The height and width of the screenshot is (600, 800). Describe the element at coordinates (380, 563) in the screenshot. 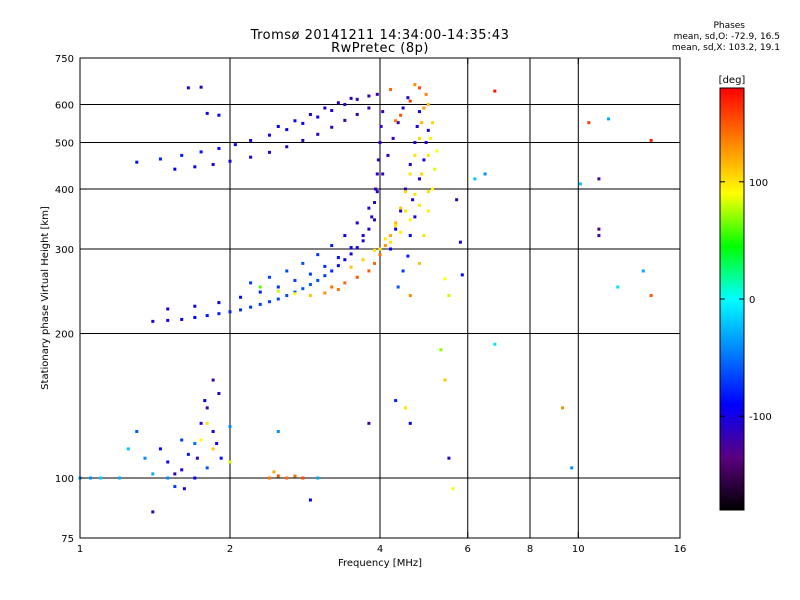

I see `x-axis-title: Frequency [MHz]` at that location.